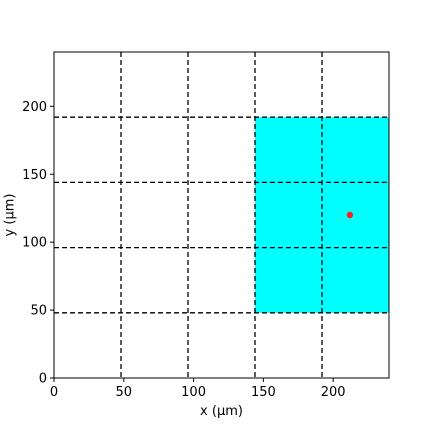  What do you see at coordinates (263, 392) in the screenshot?
I see `x-tick-label: 150` at bounding box center [263, 392].